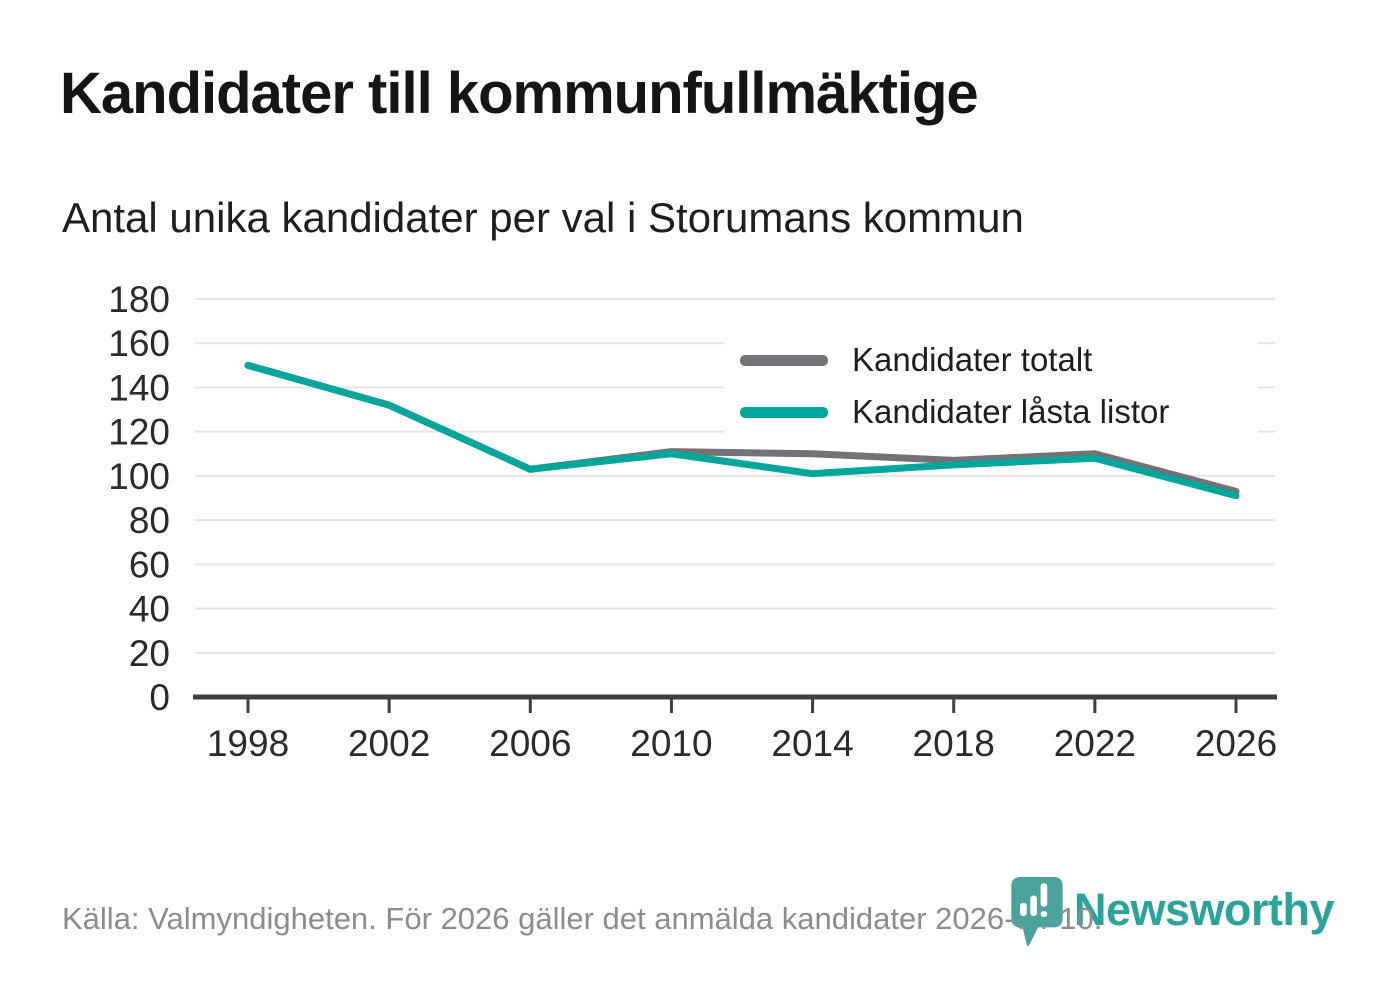 The image size is (1382, 999). I want to click on y-tick-label-20: 20, so click(149, 653).